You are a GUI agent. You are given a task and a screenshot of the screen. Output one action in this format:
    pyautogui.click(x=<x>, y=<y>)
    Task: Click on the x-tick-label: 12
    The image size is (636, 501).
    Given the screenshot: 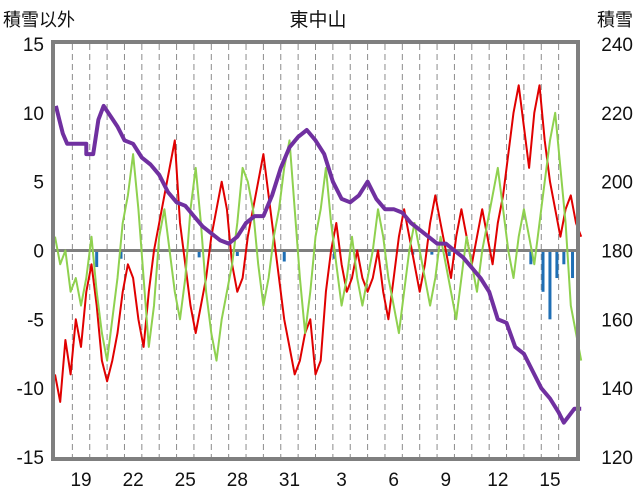 What is the action you would take?
    pyautogui.click(x=497, y=480)
    